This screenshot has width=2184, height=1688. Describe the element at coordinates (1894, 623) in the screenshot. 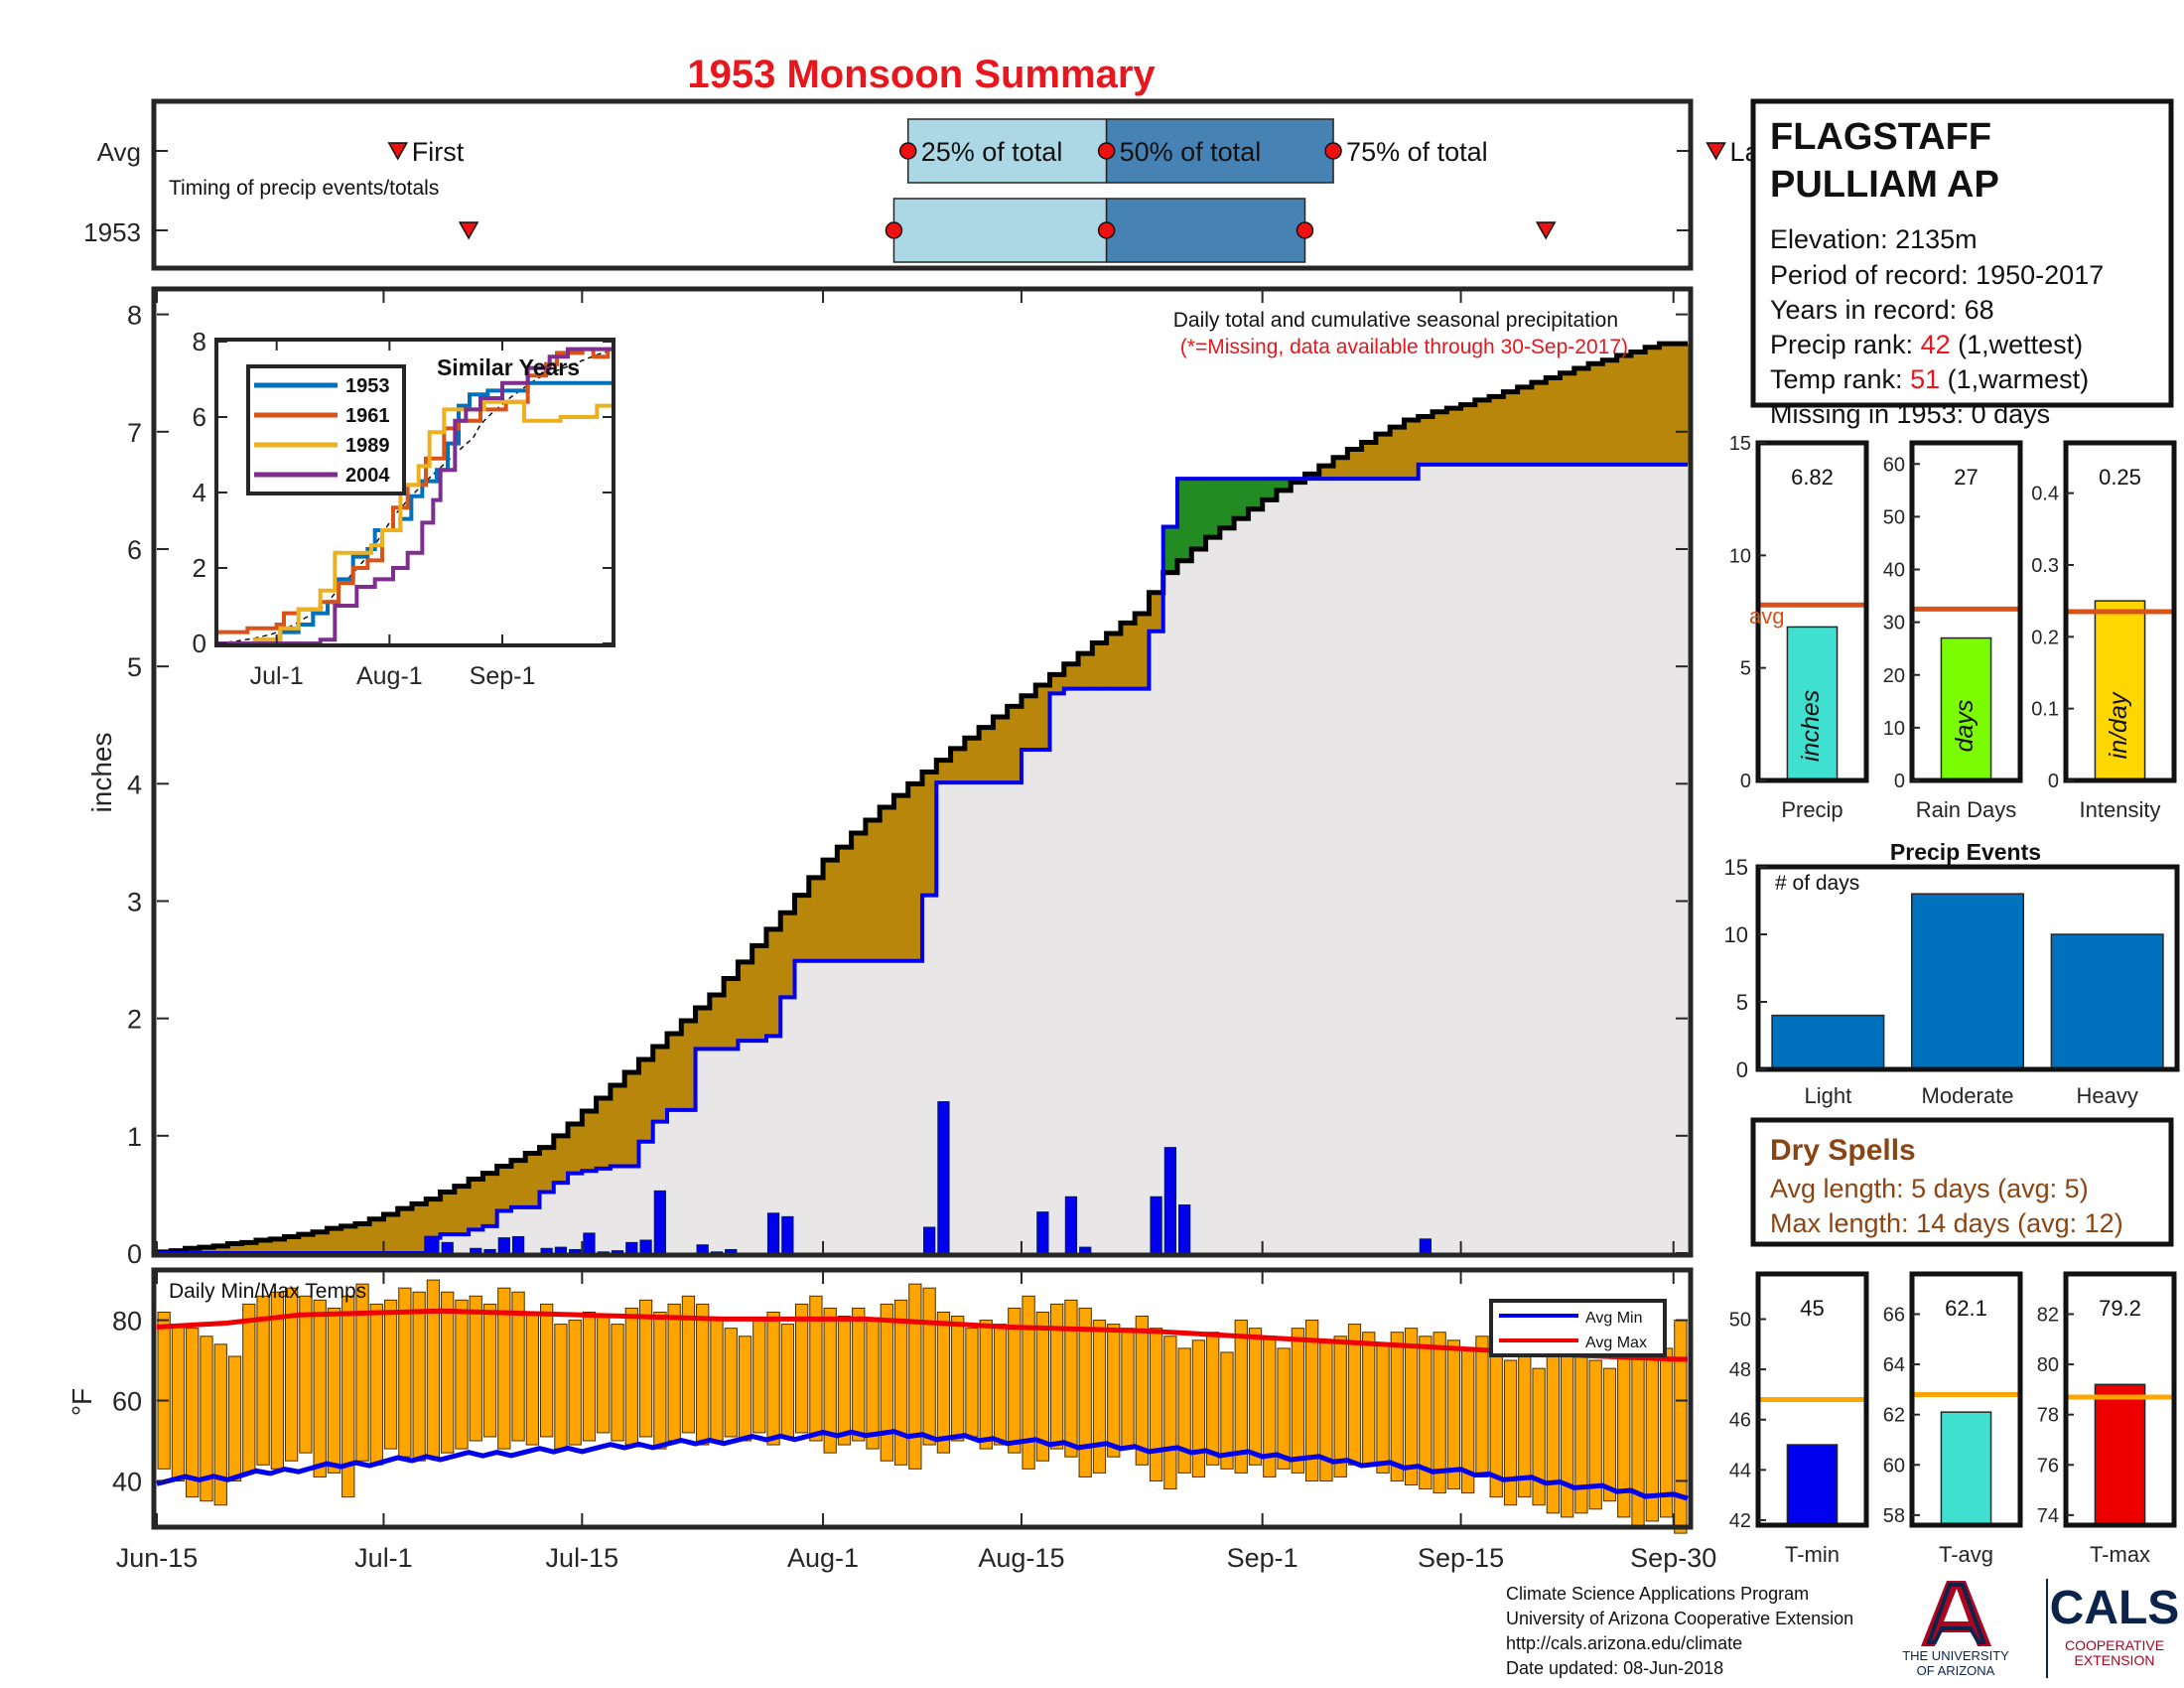

I see `precip-stat-1-ytick-label: 30` at that location.